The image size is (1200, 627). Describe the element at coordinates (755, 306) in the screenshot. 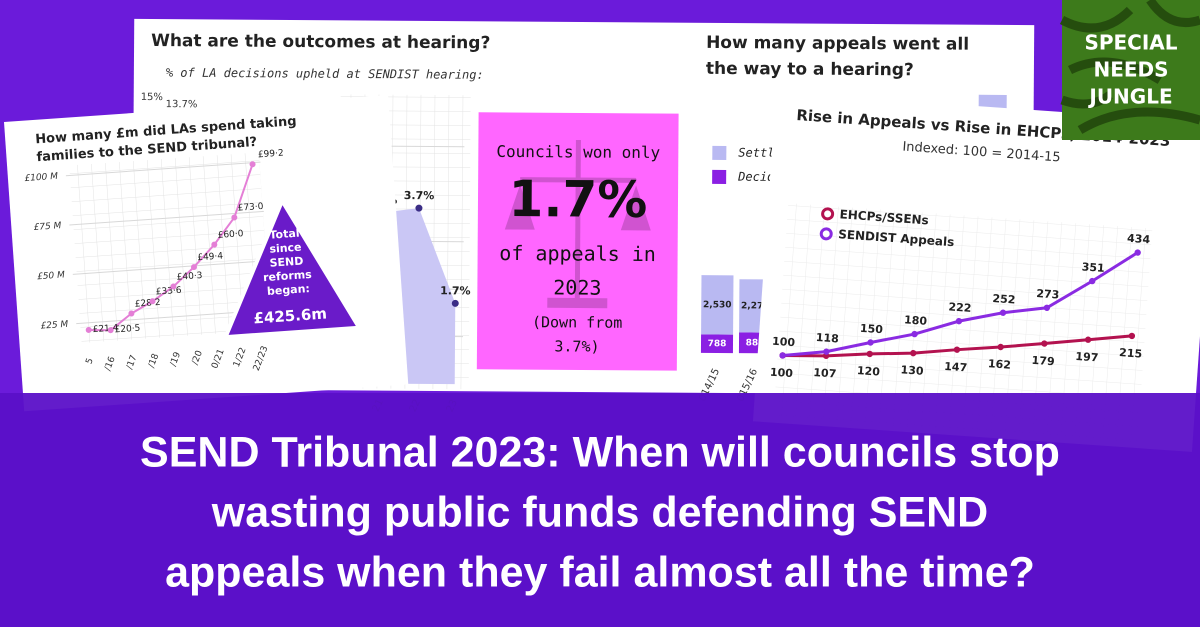

I see `value-label: 2,271` at that location.